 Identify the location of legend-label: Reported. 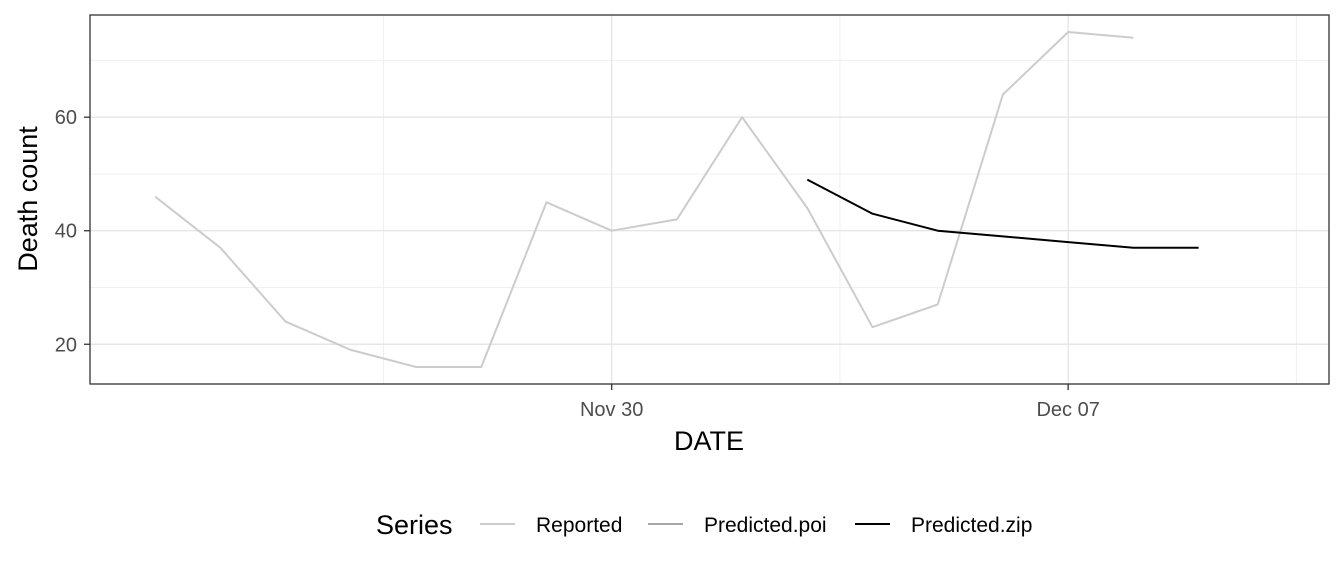
(579, 525).